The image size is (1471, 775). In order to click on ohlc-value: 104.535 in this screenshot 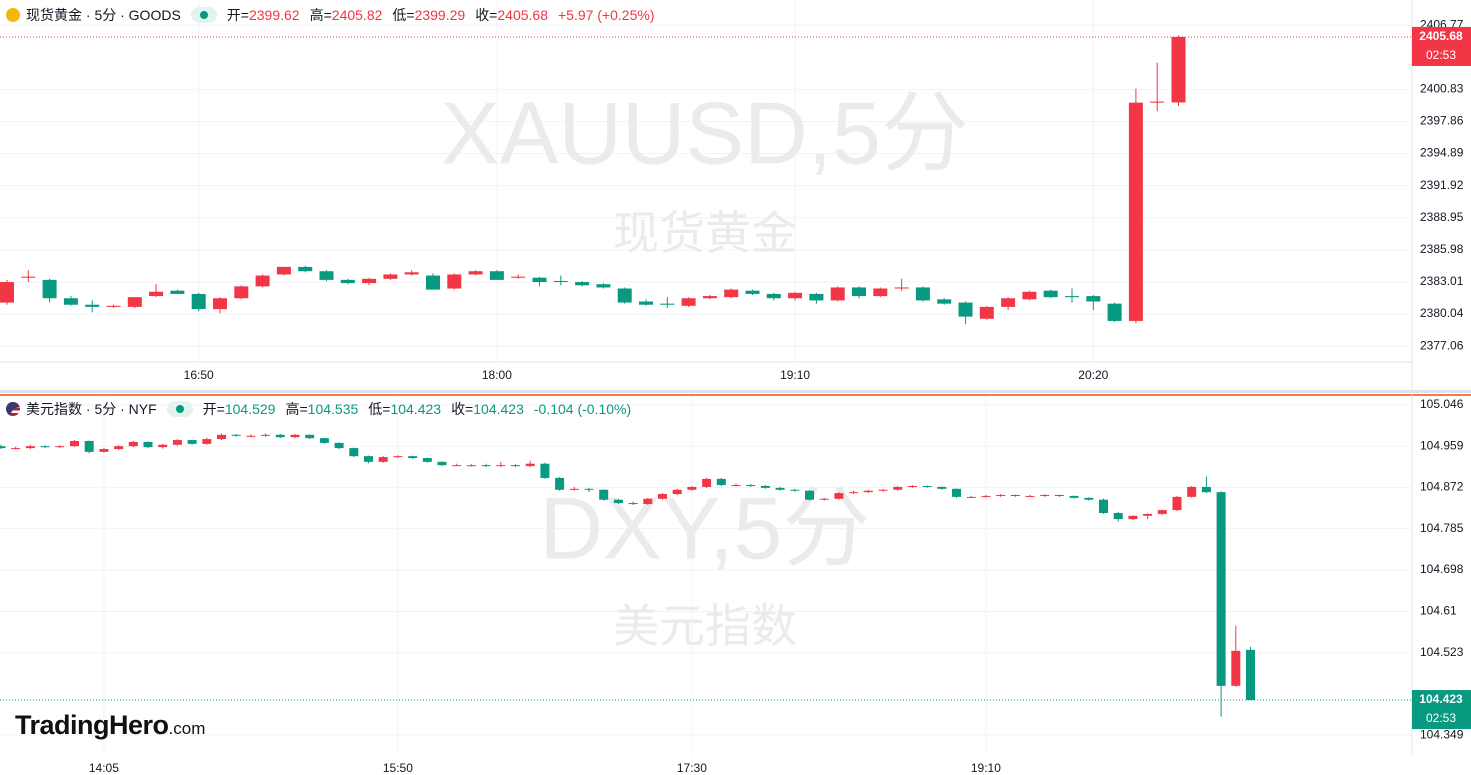, I will do `click(333, 409)`.